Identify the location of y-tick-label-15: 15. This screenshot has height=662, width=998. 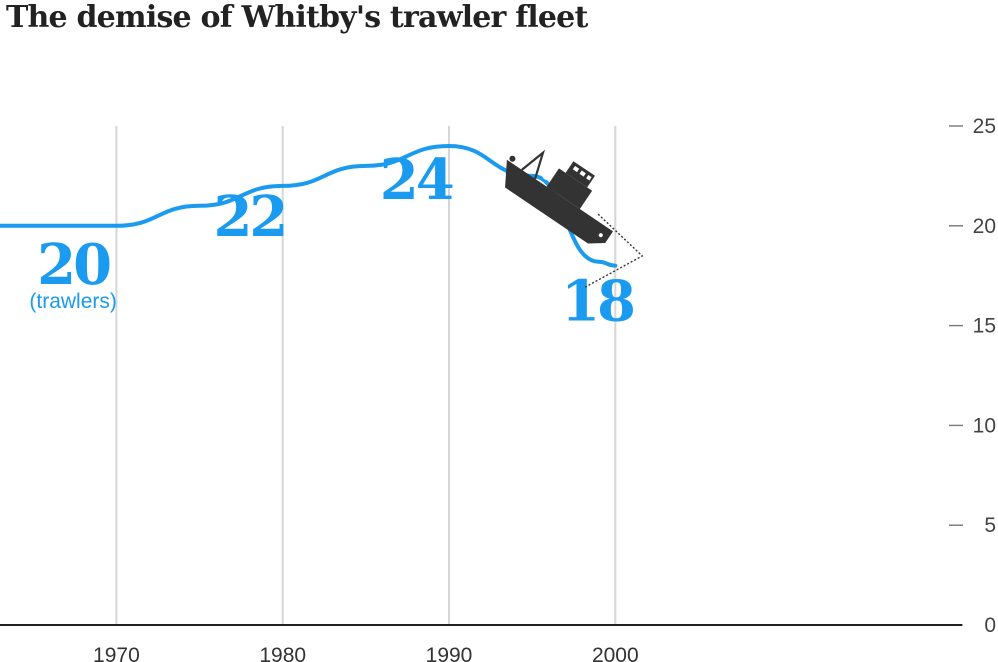
(984, 326).